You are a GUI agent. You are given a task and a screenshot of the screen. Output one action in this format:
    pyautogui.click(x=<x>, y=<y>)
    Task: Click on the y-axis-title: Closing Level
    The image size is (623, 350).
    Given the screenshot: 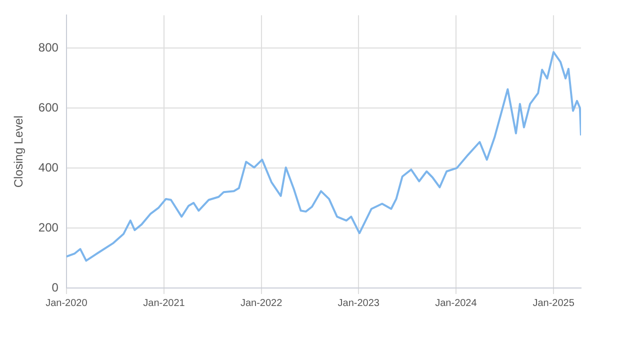 What is the action you would take?
    pyautogui.click(x=19, y=152)
    